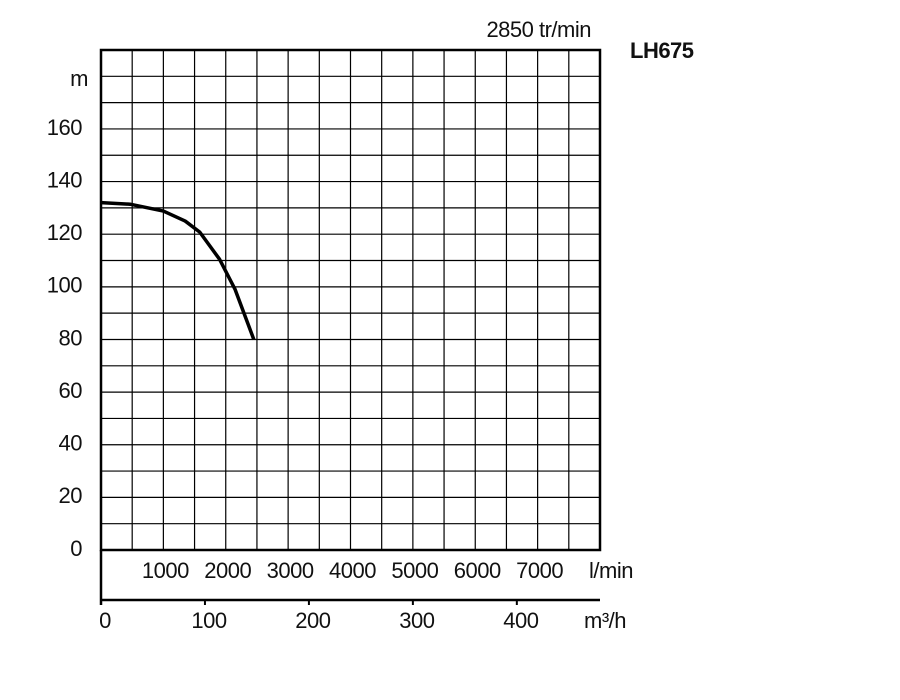 The image size is (900, 700). Describe the element at coordinates (312, 620) in the screenshot. I see `x-tick-label: 200` at that location.